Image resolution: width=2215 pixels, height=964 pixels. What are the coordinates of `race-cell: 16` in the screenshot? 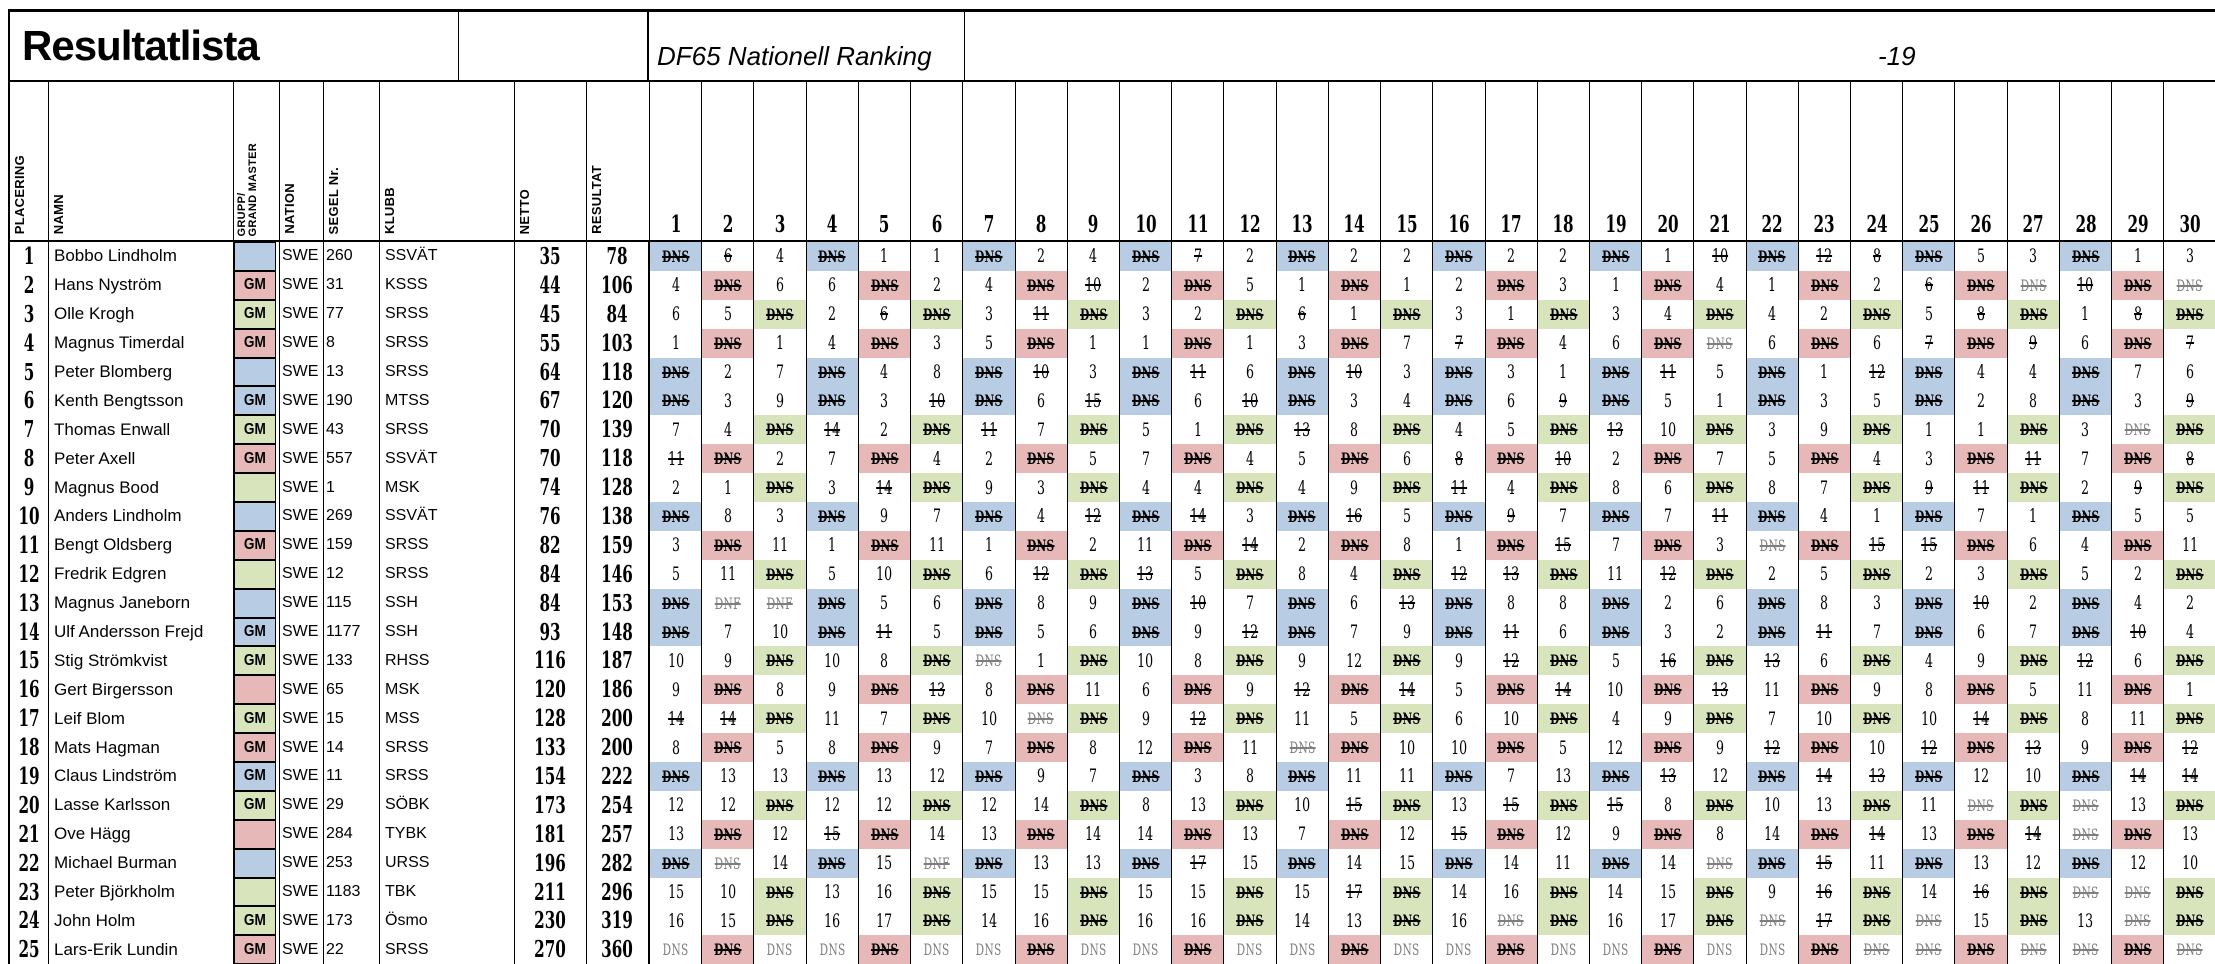 It's located at (1355, 516).